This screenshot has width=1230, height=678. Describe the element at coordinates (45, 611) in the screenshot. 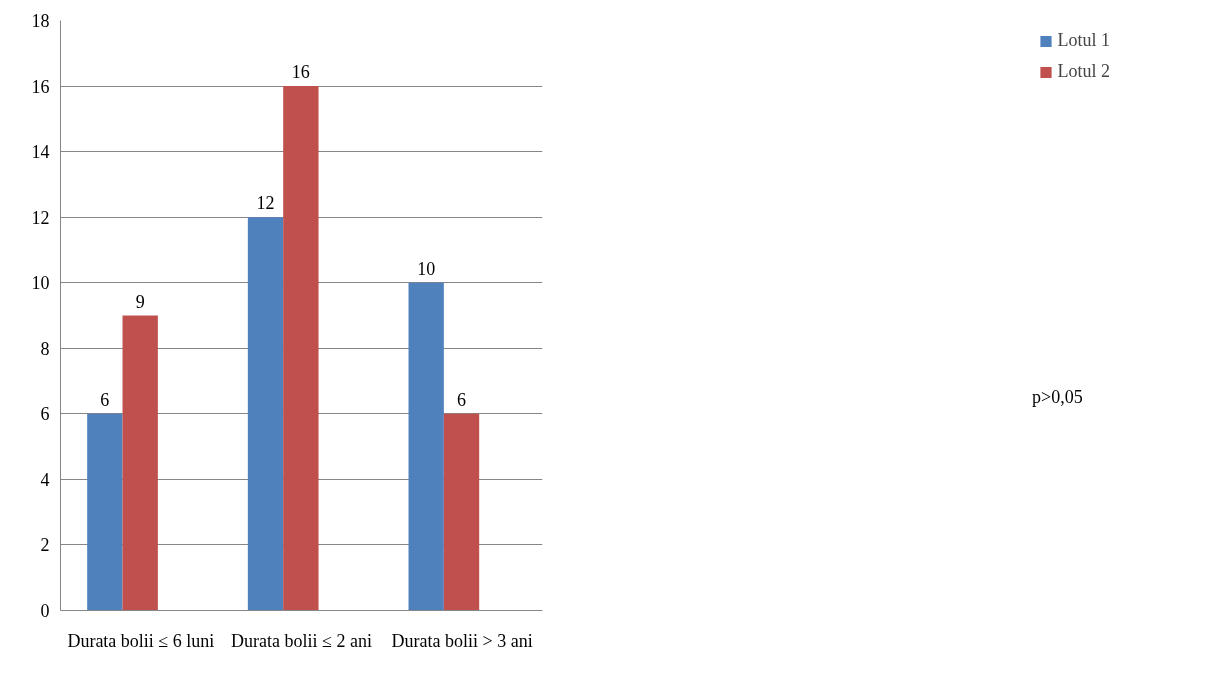

I see `y-tick-label: 0` at that location.